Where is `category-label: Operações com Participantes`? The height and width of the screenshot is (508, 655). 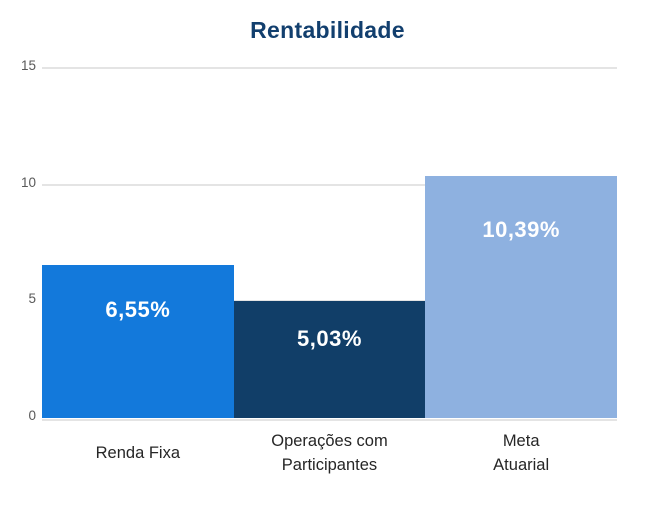
category-label: Operações com Participantes is located at coordinates (330, 453).